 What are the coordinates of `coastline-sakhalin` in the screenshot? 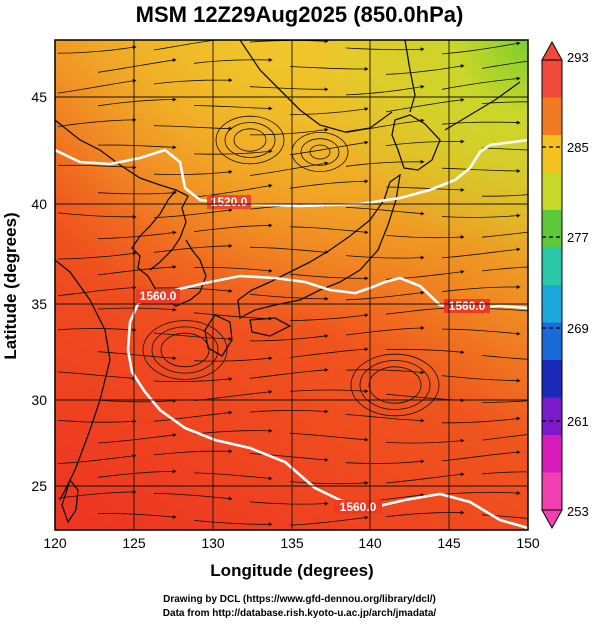 It's located at (410, 76).